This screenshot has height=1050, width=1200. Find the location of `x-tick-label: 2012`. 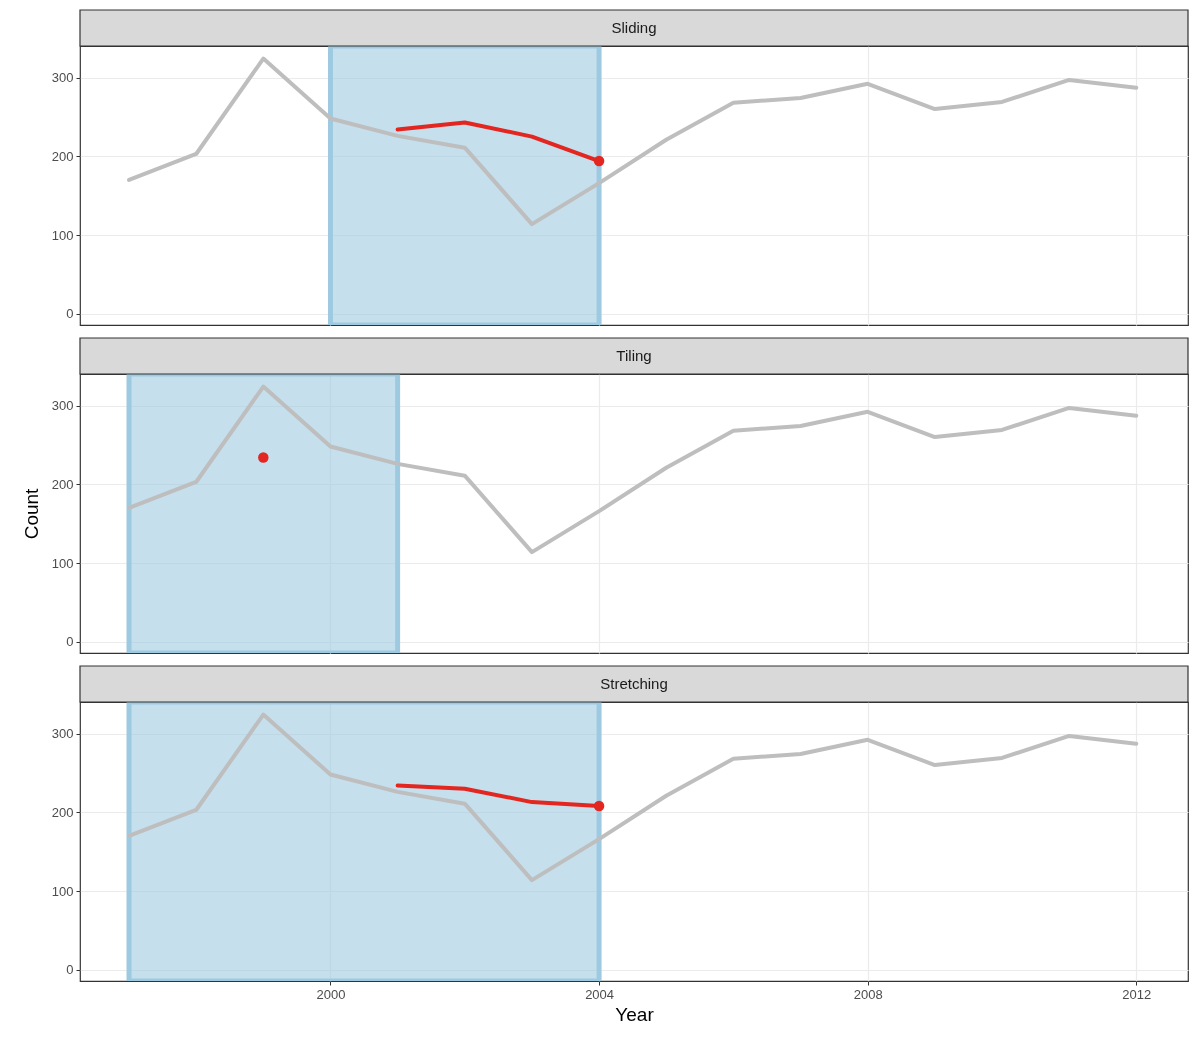

x-tick-label: 2012 is located at coordinates (1137, 994).